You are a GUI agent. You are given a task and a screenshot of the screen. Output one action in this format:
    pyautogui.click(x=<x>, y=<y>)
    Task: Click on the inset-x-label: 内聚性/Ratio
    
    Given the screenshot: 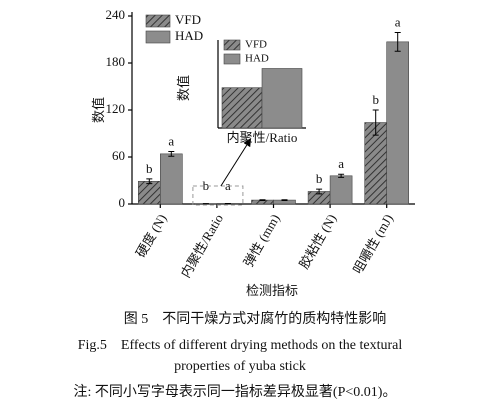 What is the action you would take?
    pyautogui.click(x=262, y=137)
    